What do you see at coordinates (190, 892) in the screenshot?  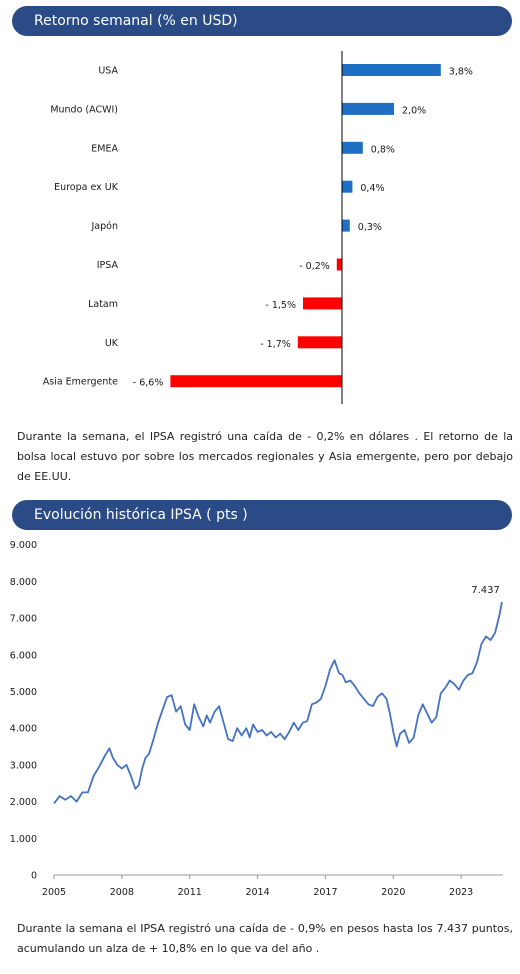 I see `x-tick-label: 2011` at bounding box center [190, 892].